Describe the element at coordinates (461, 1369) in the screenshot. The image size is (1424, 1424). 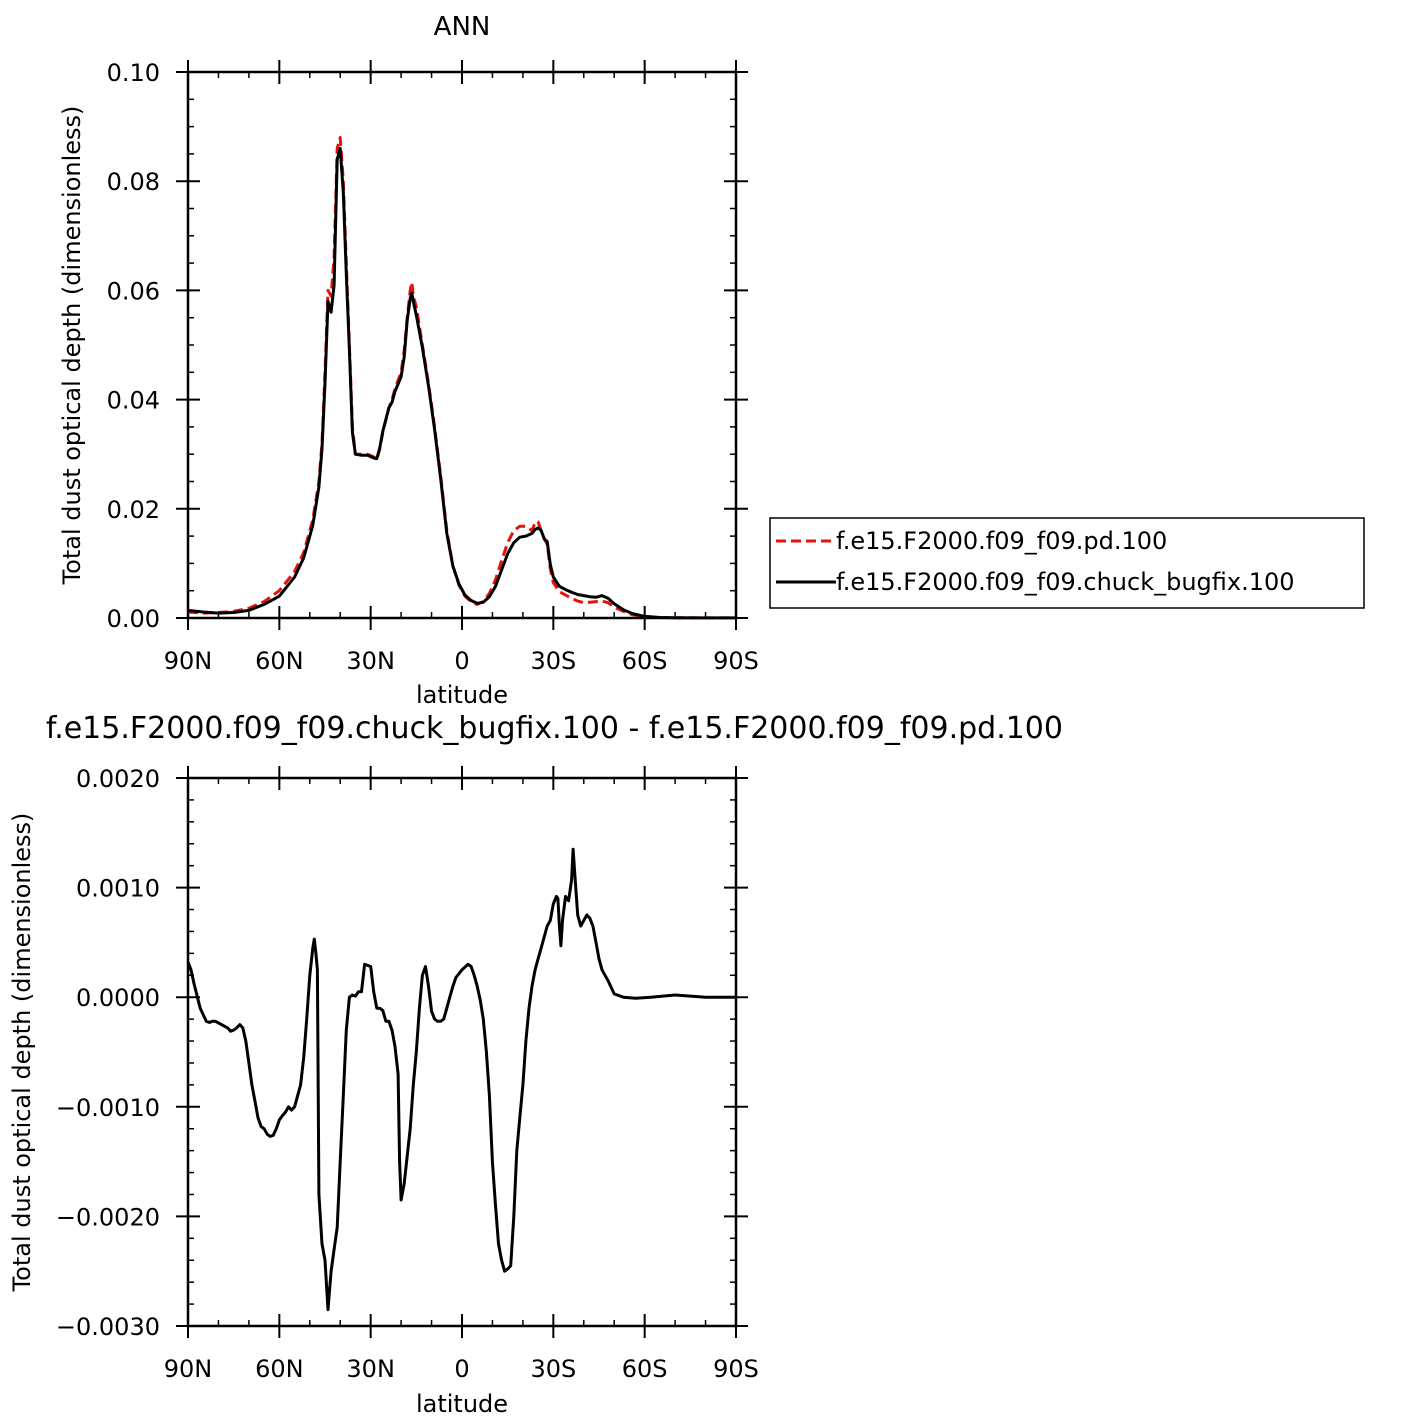
I see `lower-x-tick-label: 0` at that location.